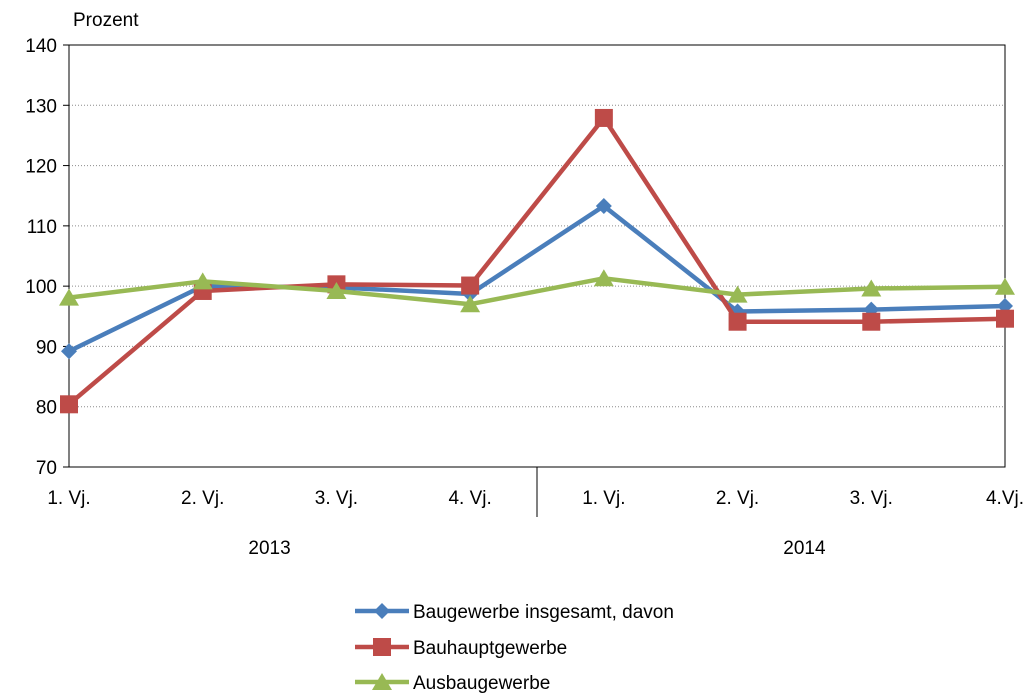 This screenshot has width=1033, height=693. What do you see at coordinates (490, 648) in the screenshot?
I see `legend-label: Bauhauptgewerbe` at bounding box center [490, 648].